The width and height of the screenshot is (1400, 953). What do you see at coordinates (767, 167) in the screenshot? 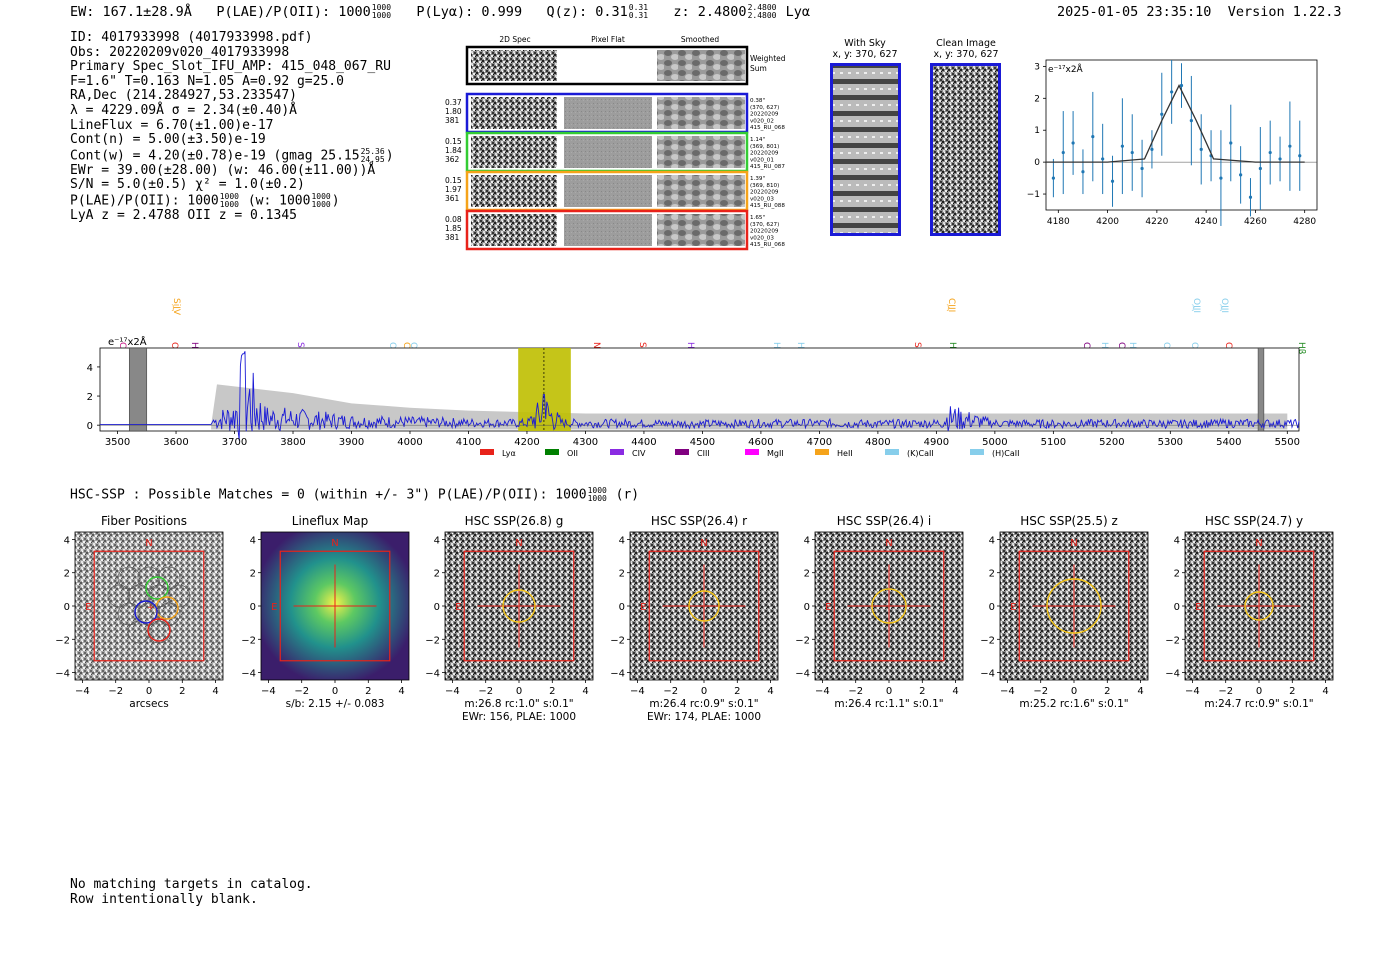
I see `spec-row-right-text: 415_RU_087` at bounding box center [767, 167].